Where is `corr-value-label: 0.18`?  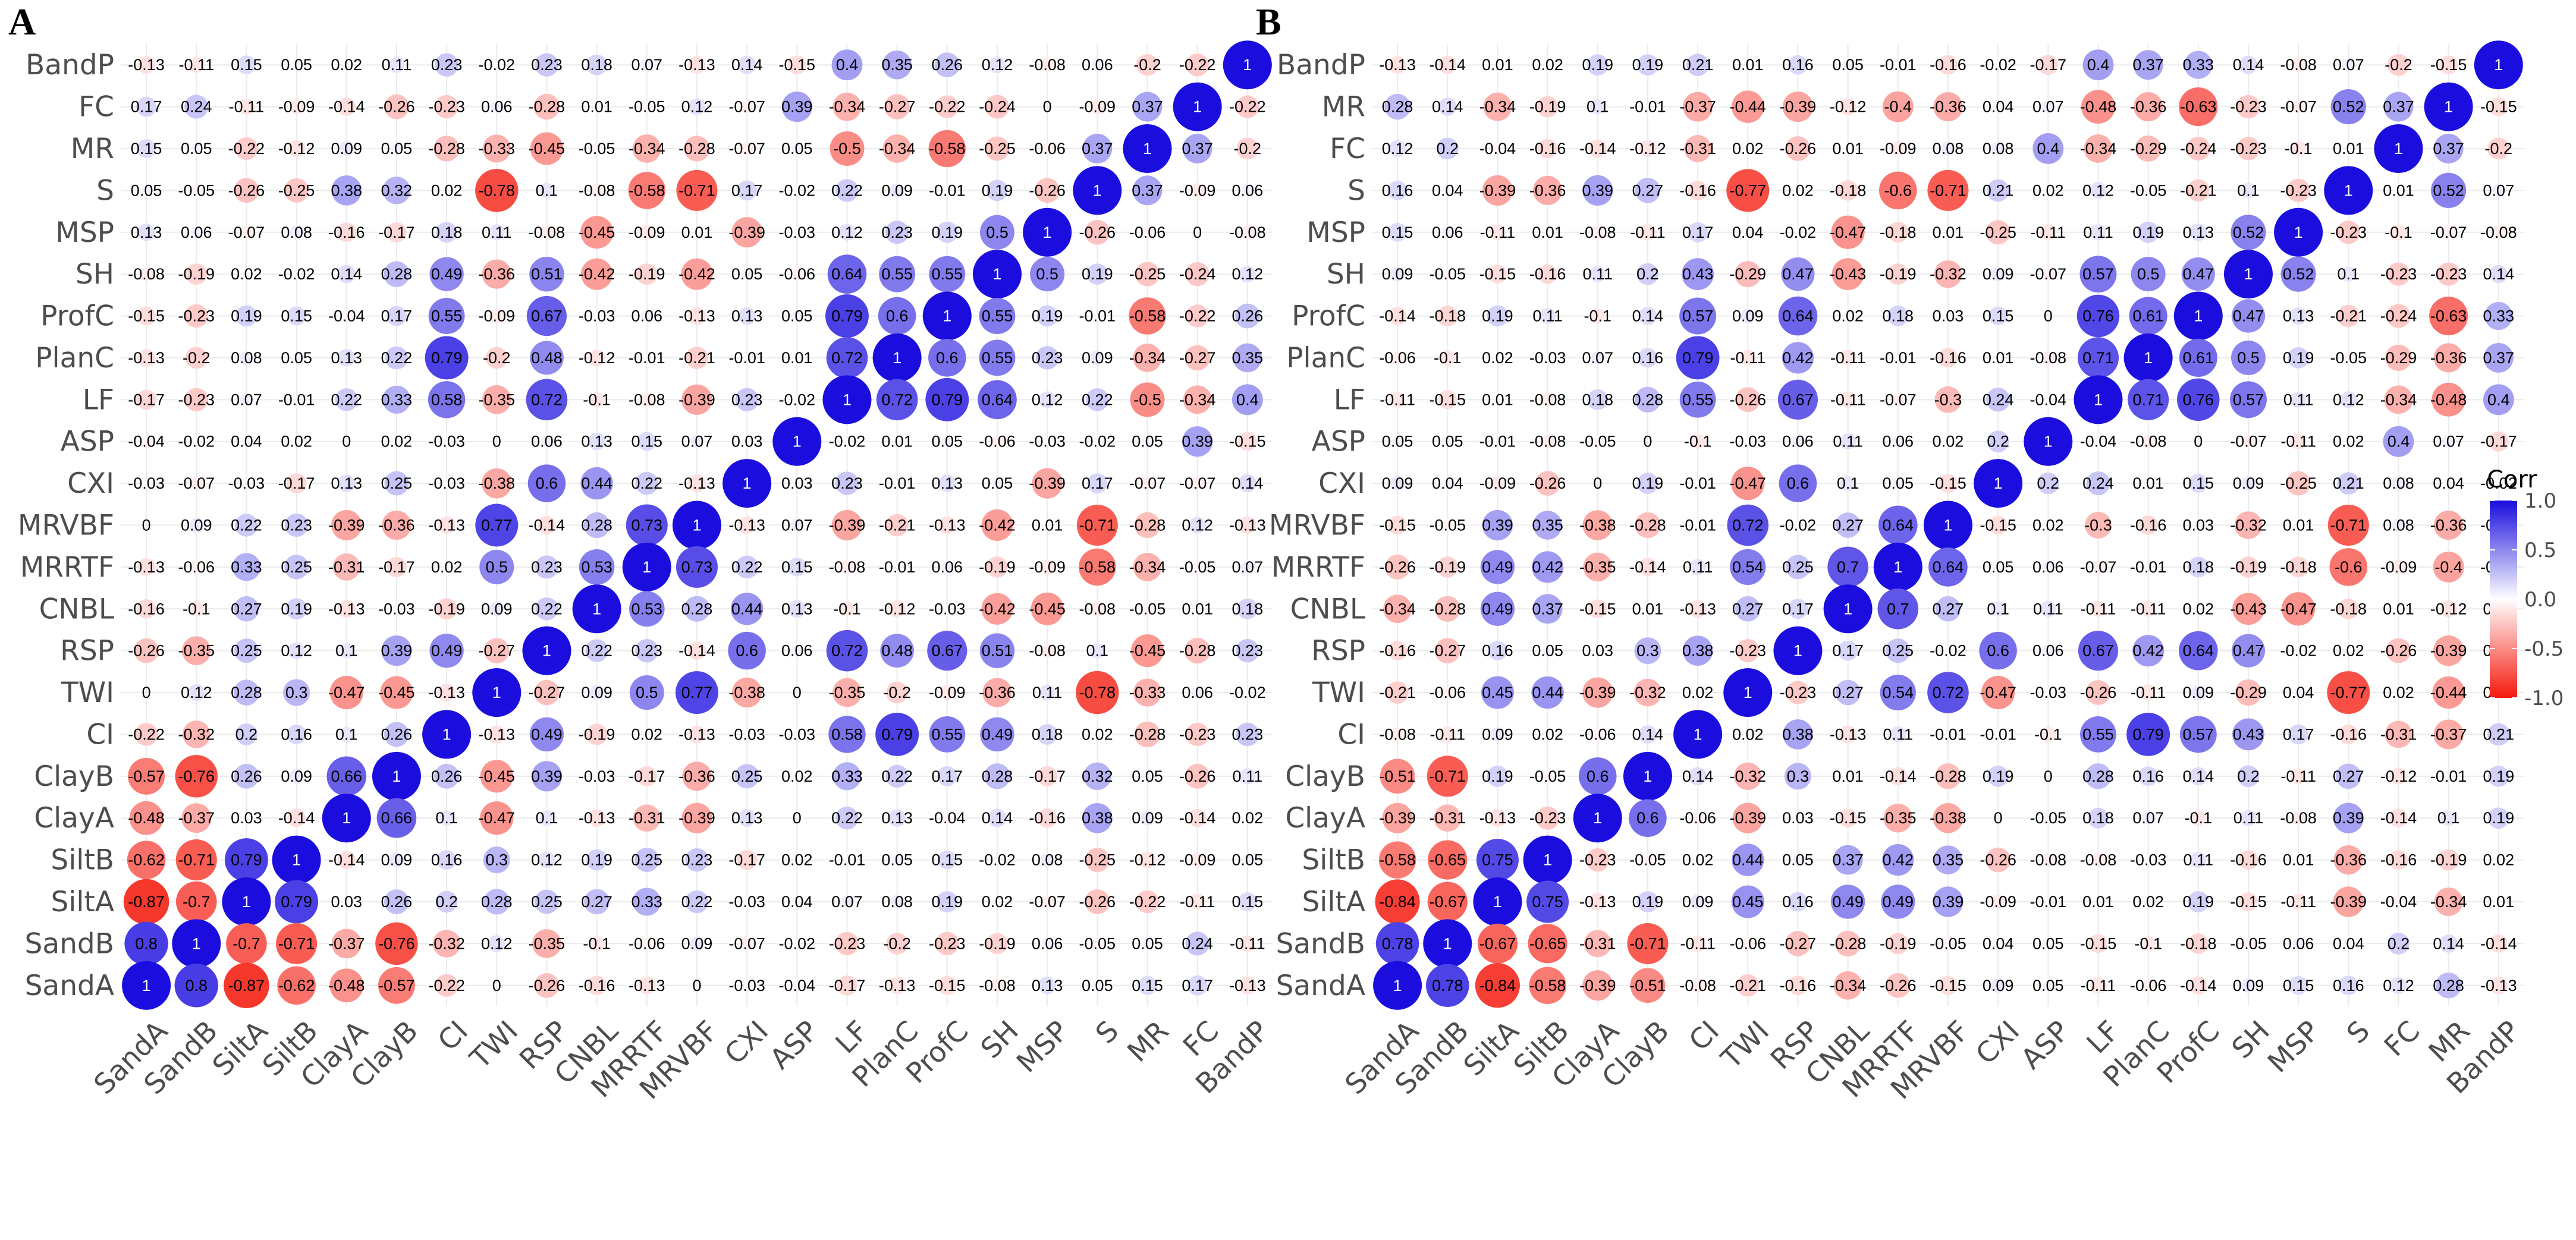 corr-value-label: 0.18 is located at coordinates (447, 232).